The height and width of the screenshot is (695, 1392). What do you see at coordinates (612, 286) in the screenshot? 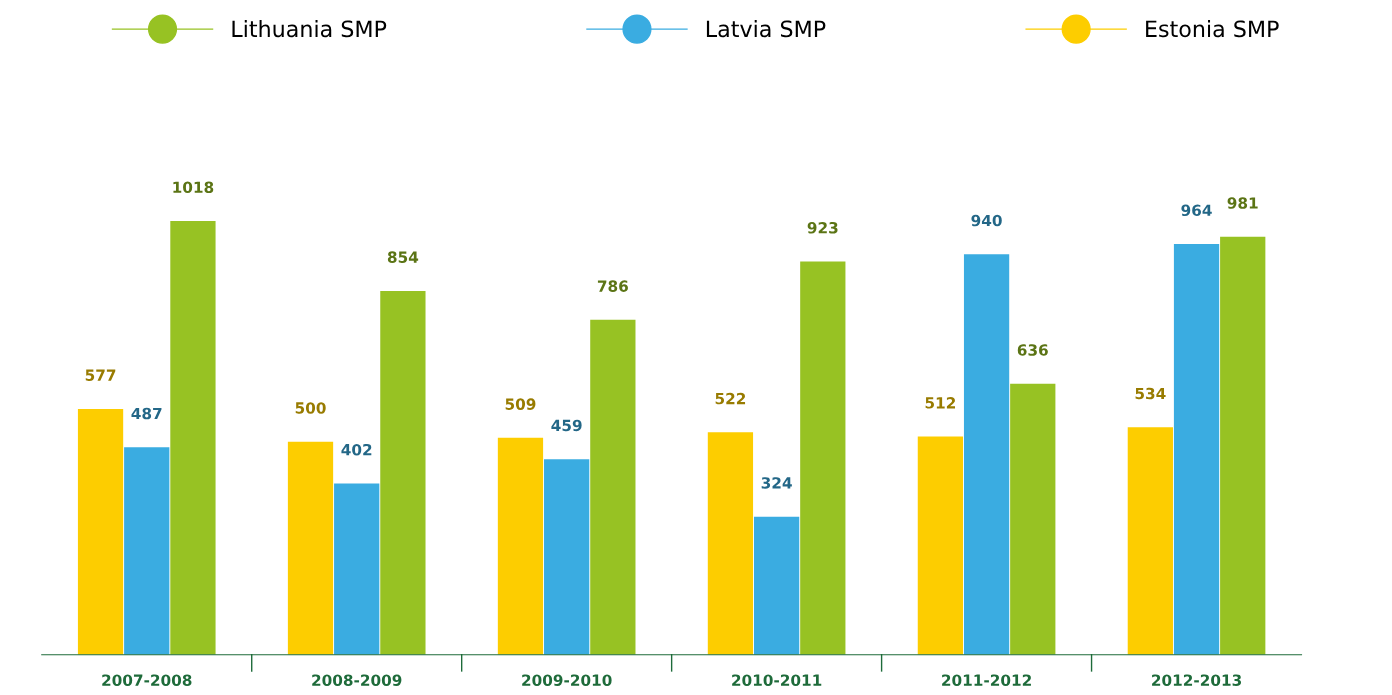
I see `data-label: 786` at bounding box center [612, 286].